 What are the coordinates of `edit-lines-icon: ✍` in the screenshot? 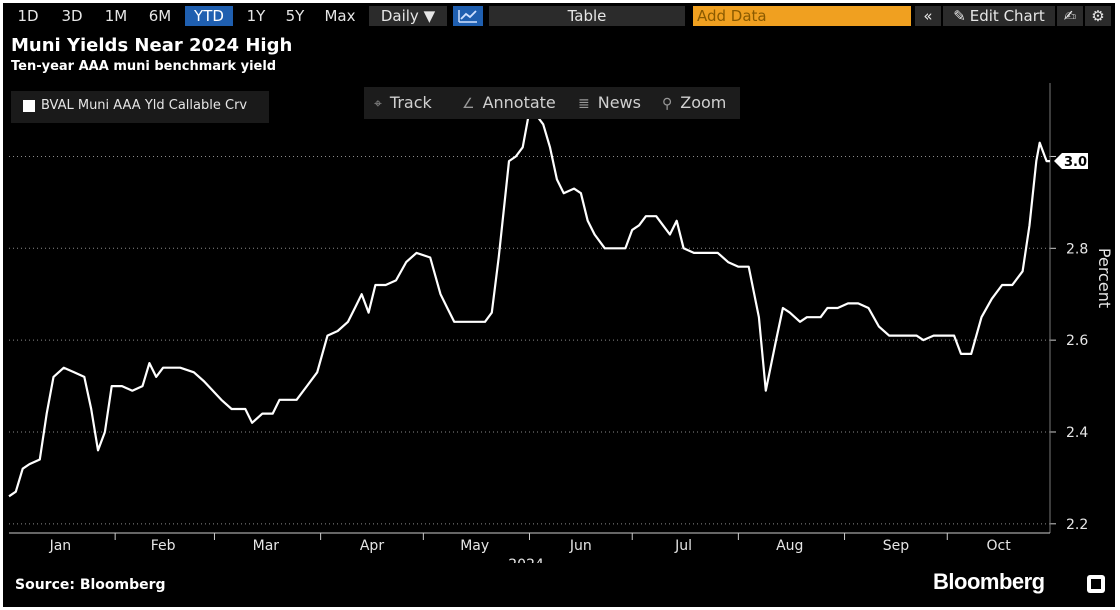 It's located at (1070, 16).